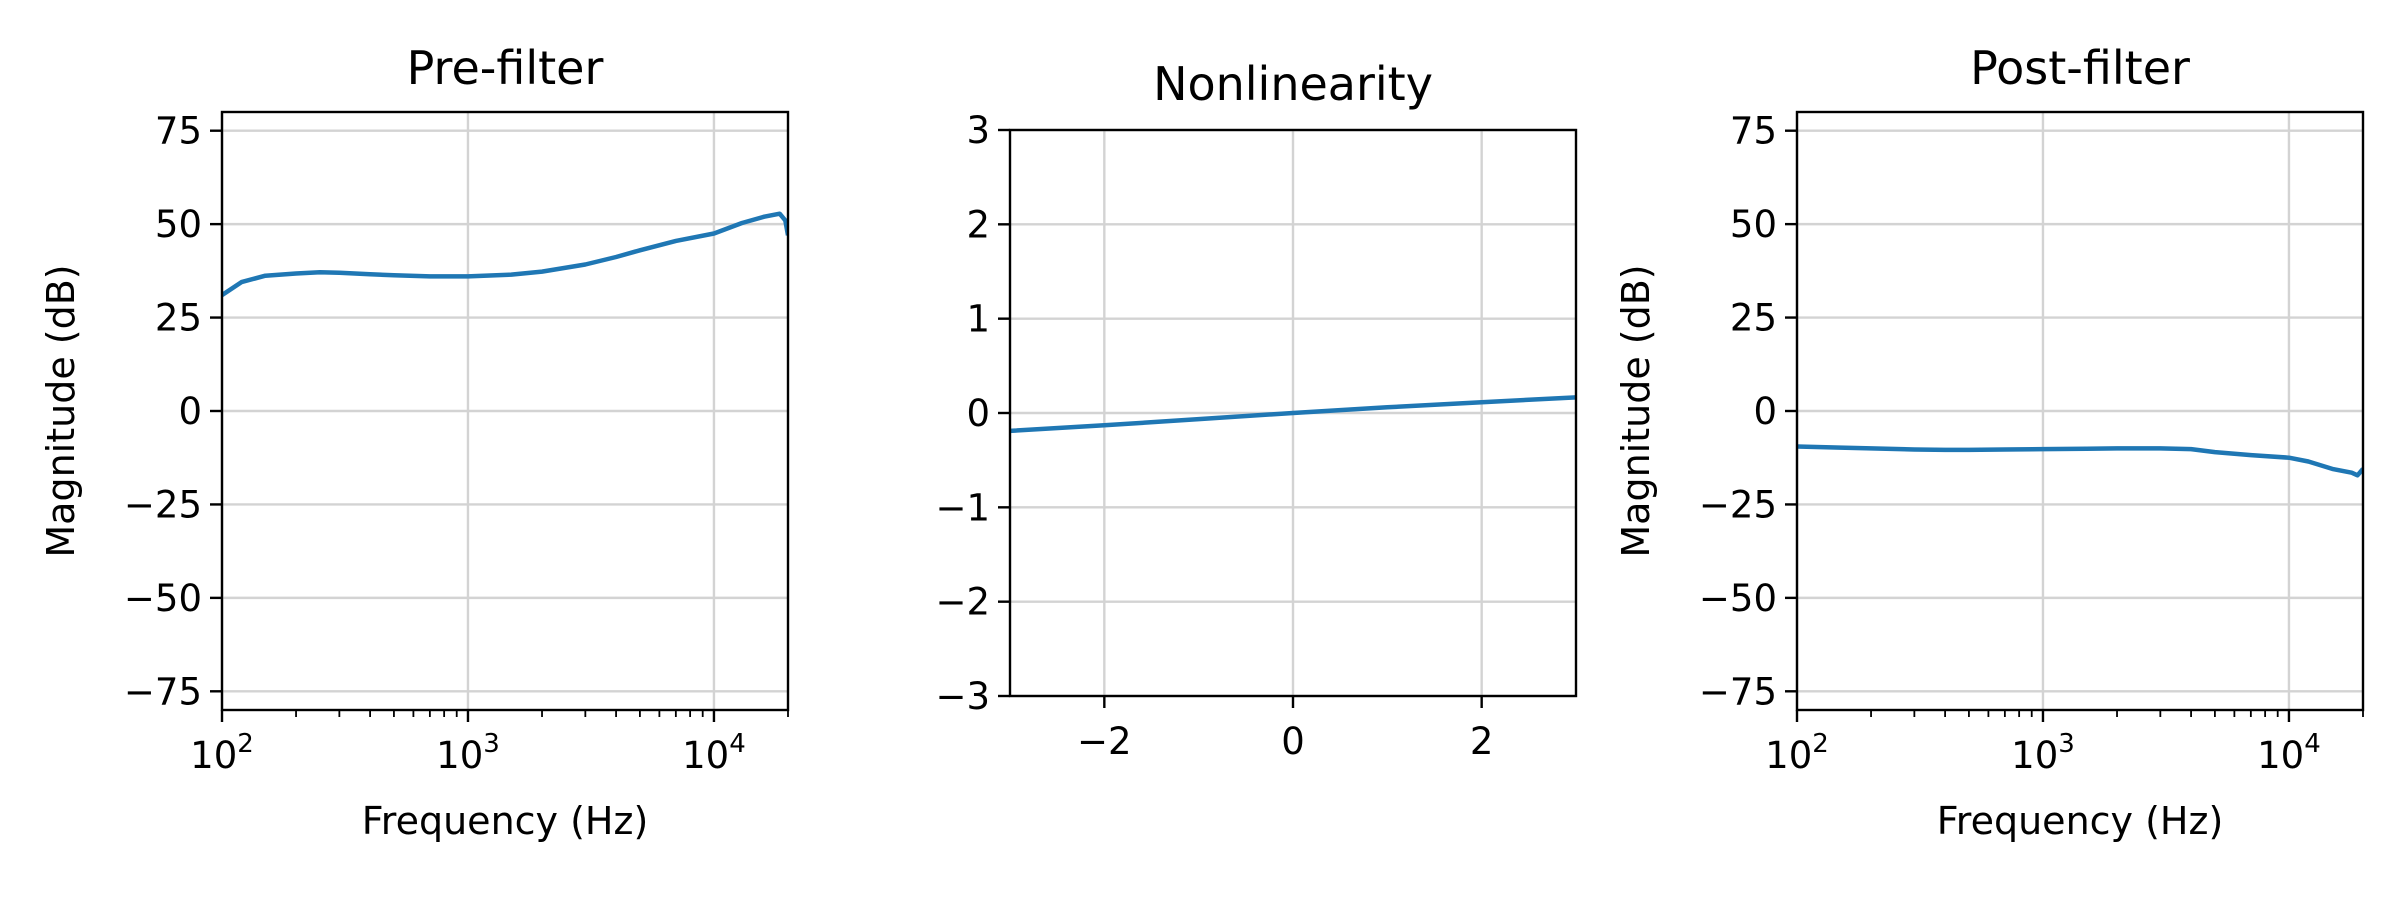 The image size is (2400, 900). What do you see at coordinates (978, 224) in the screenshot?
I see `y-tick-label: 2` at bounding box center [978, 224].